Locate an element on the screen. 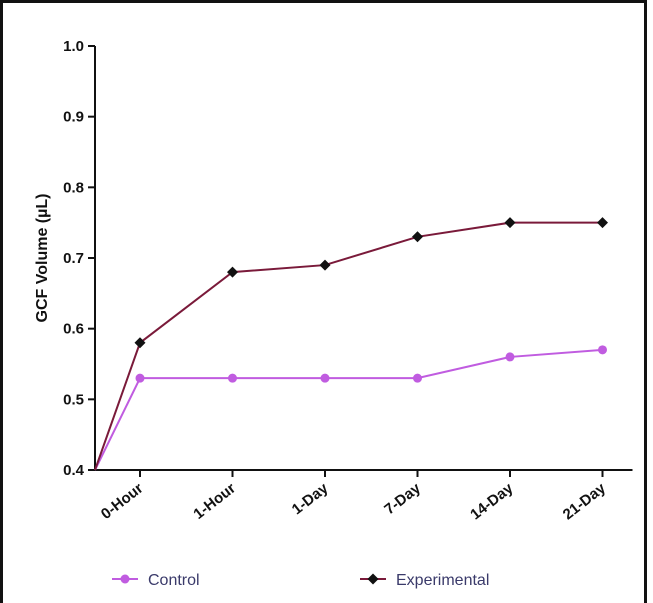 The image size is (653, 603). y-tick-label: 0.5 is located at coordinates (73, 399).